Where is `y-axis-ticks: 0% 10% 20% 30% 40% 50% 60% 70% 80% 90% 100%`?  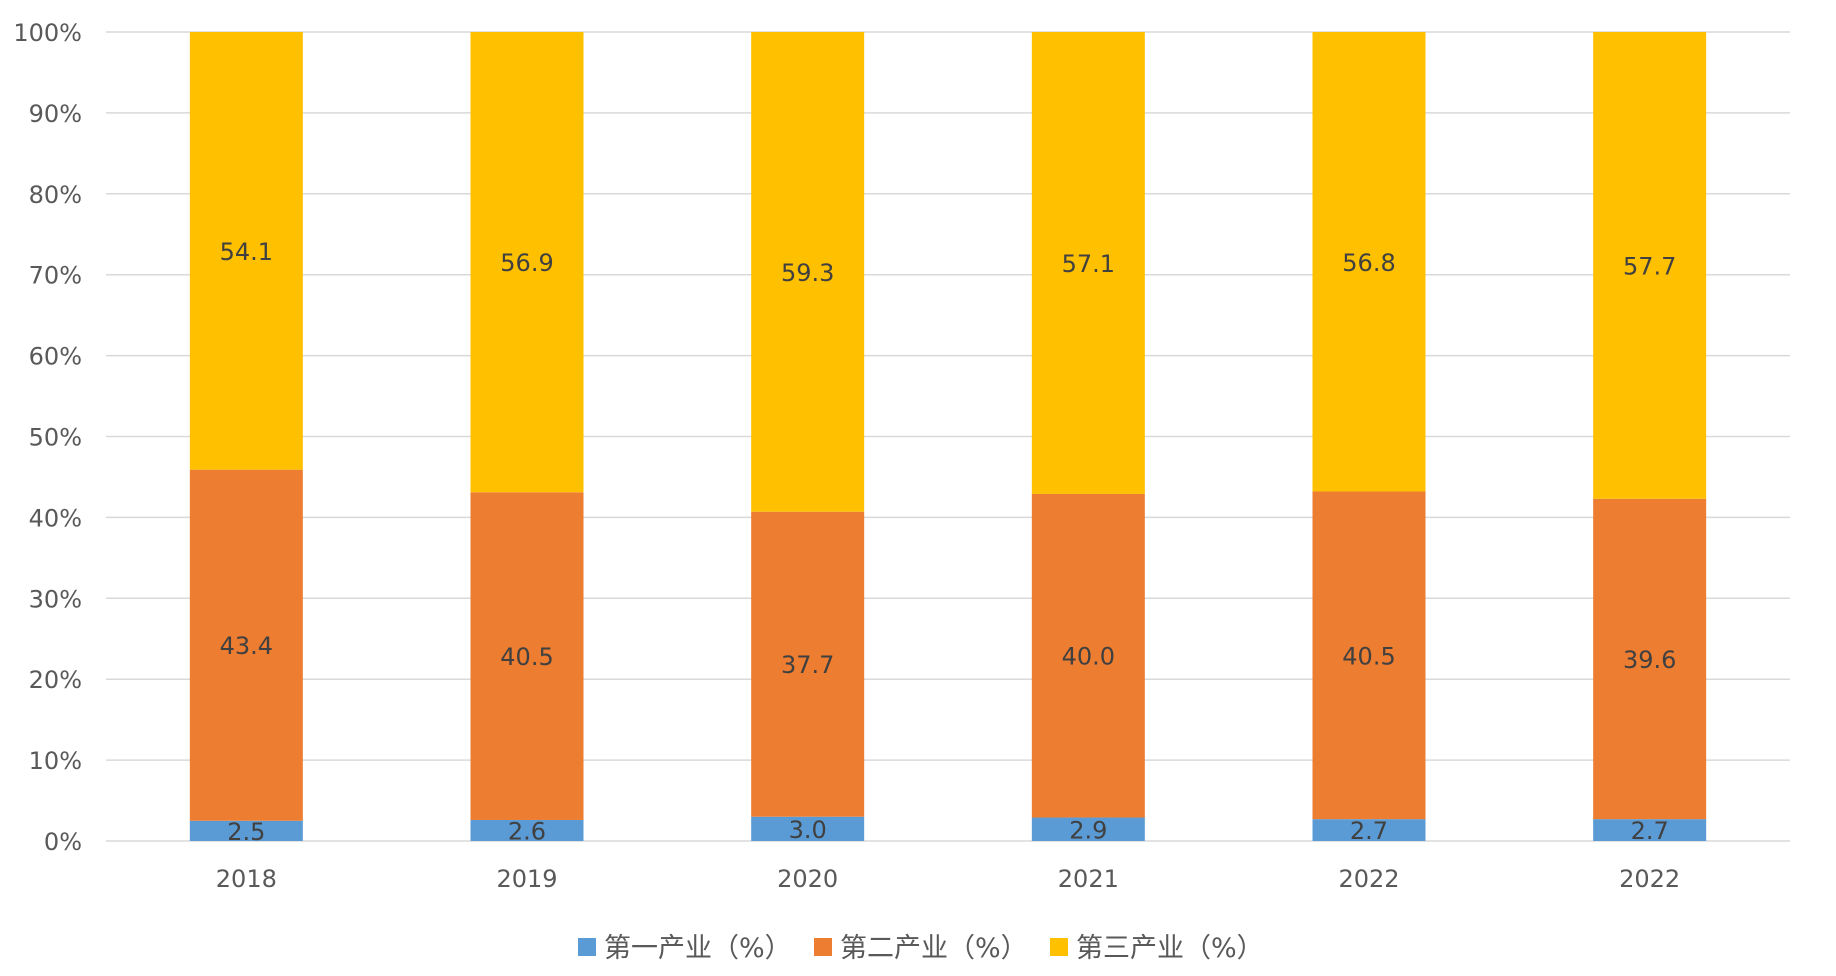 y-axis-ticks: 0% 10% 20% 30% 40% 50% 60% 70% 80% 90% 100% is located at coordinates (47, 437).